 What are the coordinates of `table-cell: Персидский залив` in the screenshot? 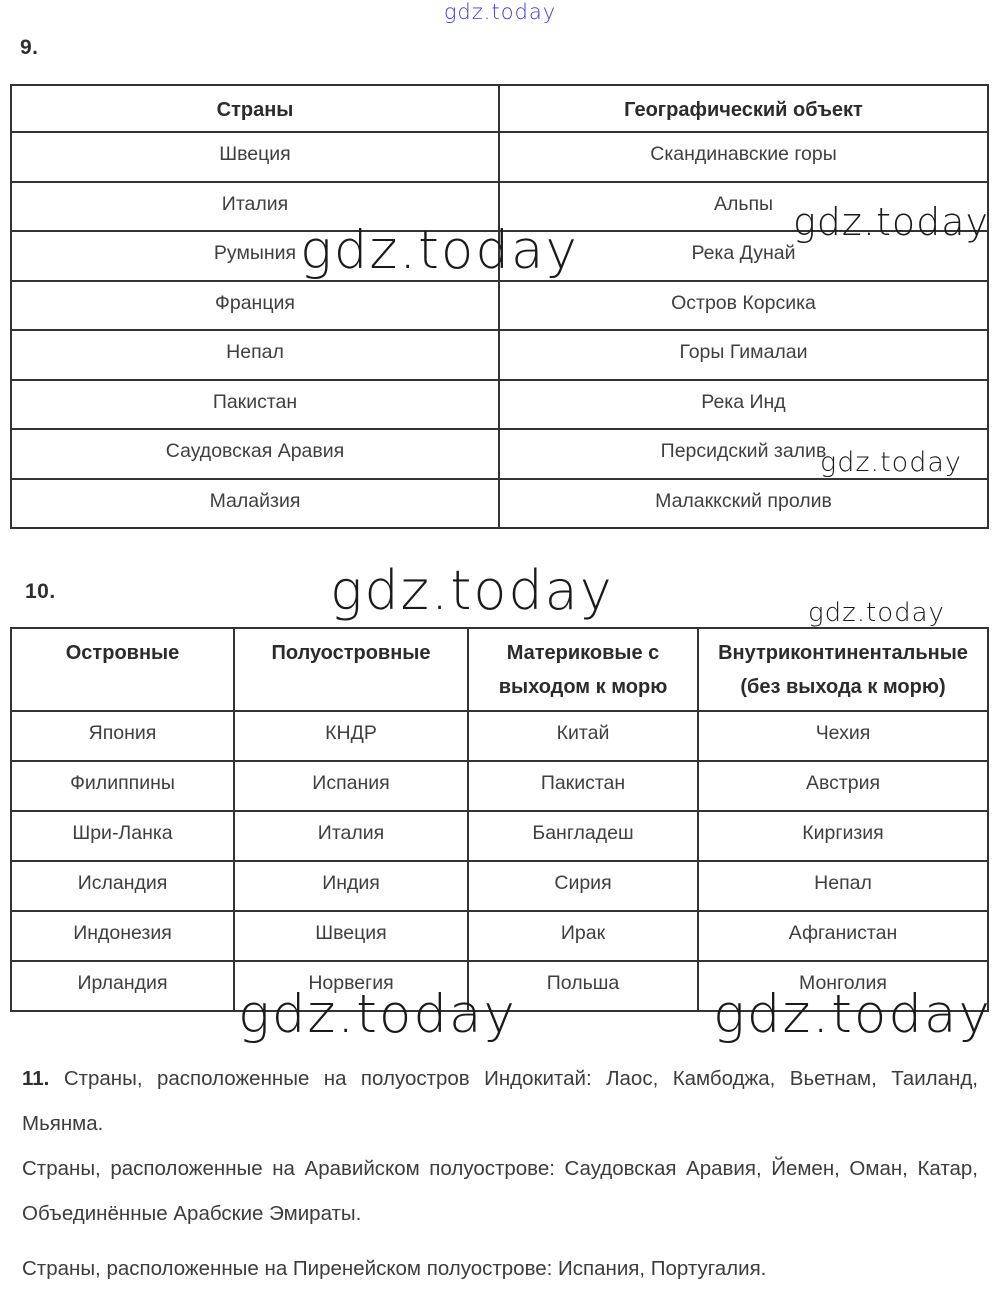 It's located at (743, 454).